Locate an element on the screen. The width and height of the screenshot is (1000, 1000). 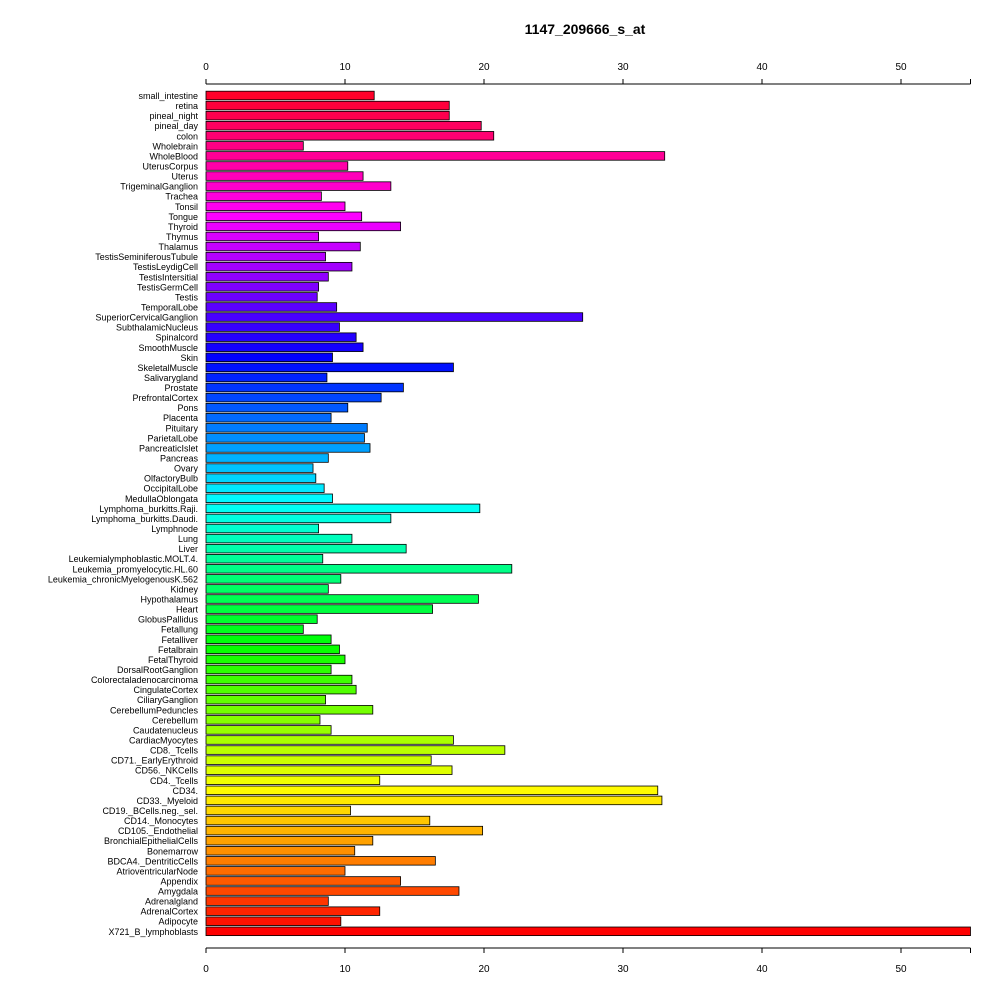
tick-label: 30 is located at coordinates (623, 969).